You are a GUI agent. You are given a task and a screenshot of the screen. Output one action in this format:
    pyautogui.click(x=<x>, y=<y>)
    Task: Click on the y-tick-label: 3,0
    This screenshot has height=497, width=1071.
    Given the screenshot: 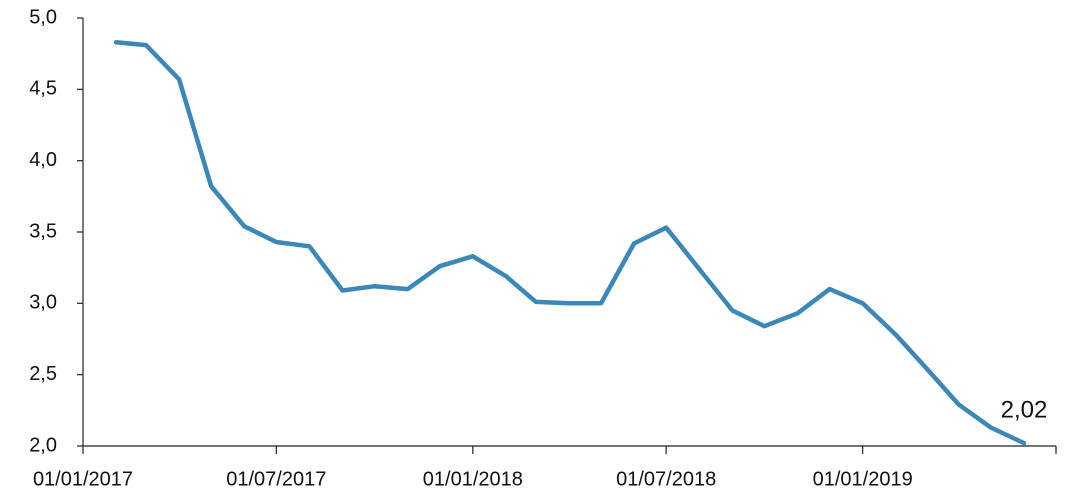 What is the action you would take?
    pyautogui.click(x=43, y=303)
    